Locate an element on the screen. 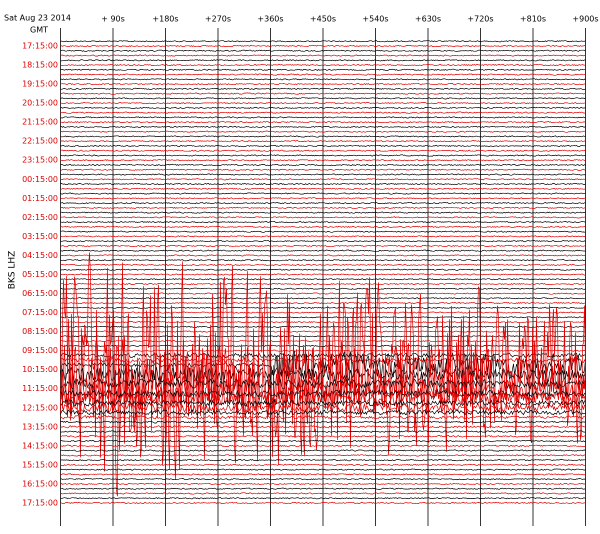 The image size is (600, 534). row-label: 11:15:00 is located at coordinates (40, 388).